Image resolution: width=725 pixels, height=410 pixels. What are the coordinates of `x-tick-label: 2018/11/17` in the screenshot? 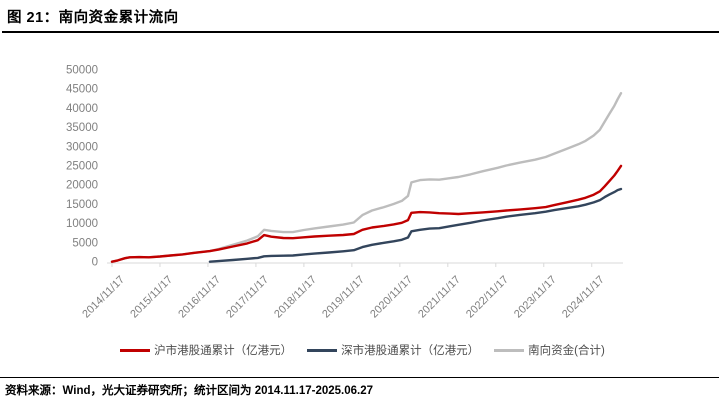 It's located at (295, 297).